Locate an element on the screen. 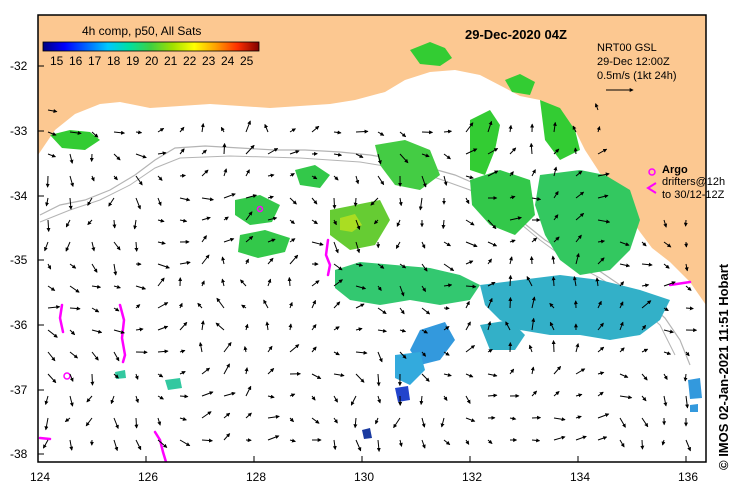 The height and width of the screenshot is (496, 749). legend-tick: 16 is located at coordinates (76, 61).